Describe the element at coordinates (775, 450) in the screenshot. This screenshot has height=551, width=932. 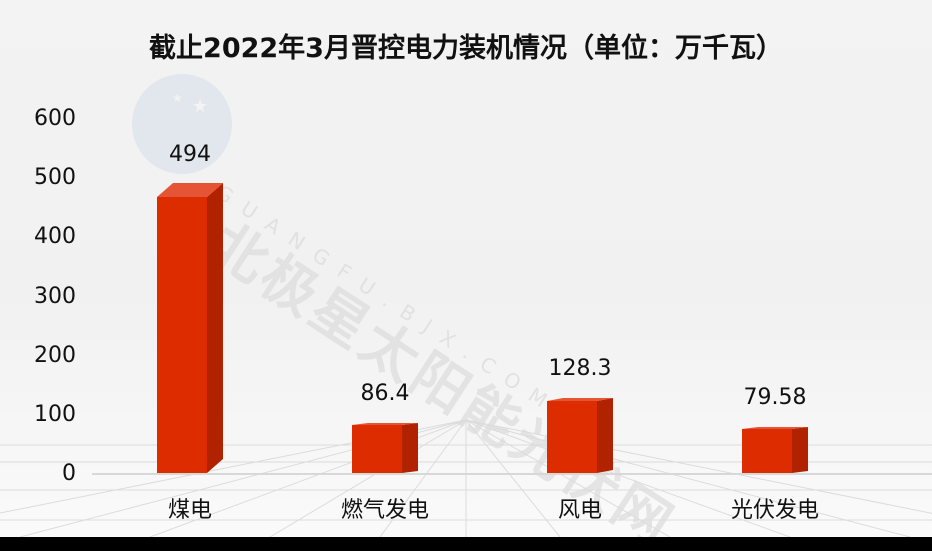
I see `bar-pv` at that location.